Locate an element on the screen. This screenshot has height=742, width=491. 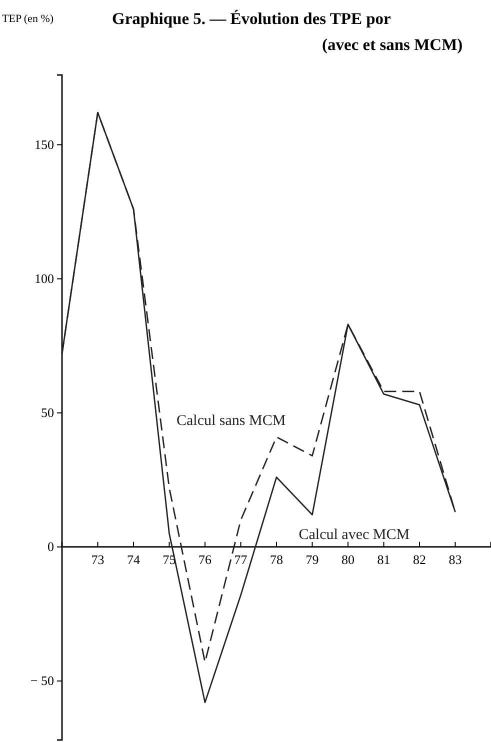
x-tick-label: 83 is located at coordinates (455, 560).